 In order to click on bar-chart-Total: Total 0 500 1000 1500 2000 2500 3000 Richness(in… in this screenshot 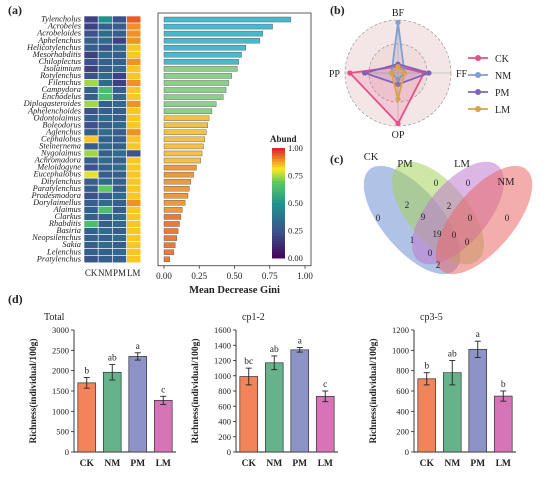, I will do `click(102, 390)`.